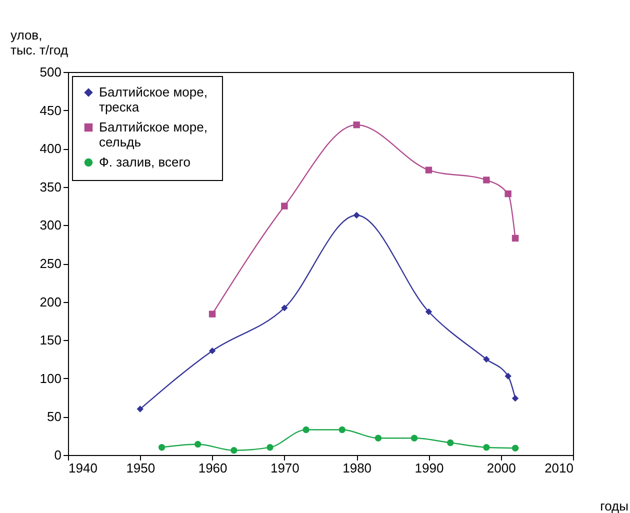  Describe the element at coordinates (39, 43) in the screenshot. I see `y-axis-title: улов, тыс. т/год` at that location.